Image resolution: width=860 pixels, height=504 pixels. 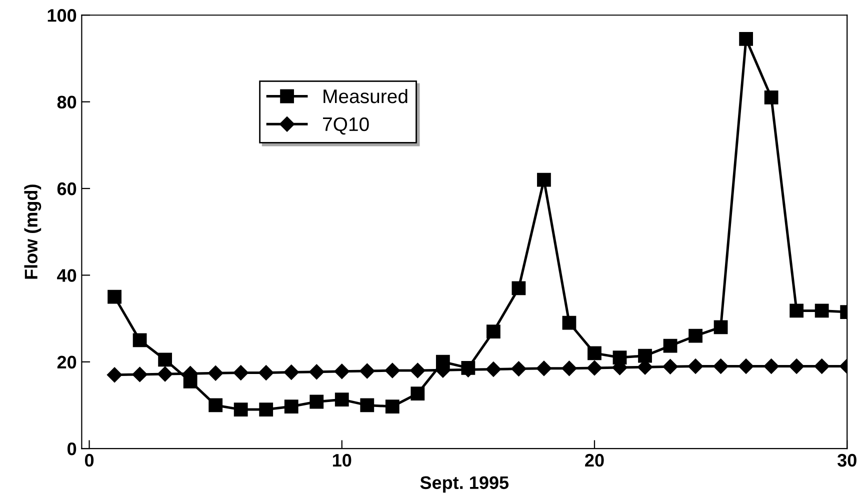 What do you see at coordinates (846, 460) in the screenshot?
I see `x-tick-label: 30` at bounding box center [846, 460].